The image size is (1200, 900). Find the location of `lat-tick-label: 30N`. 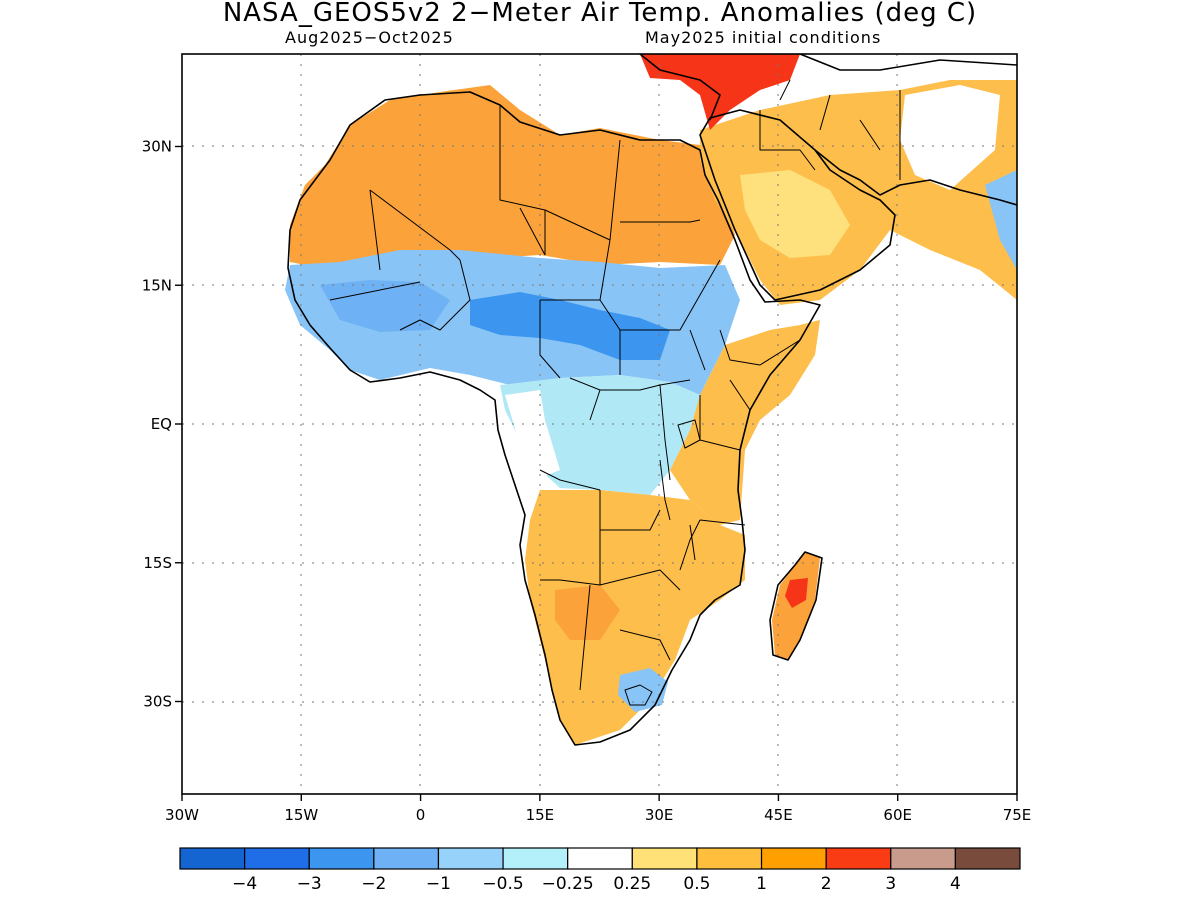

lat-tick-label: 30N is located at coordinates (157, 147).